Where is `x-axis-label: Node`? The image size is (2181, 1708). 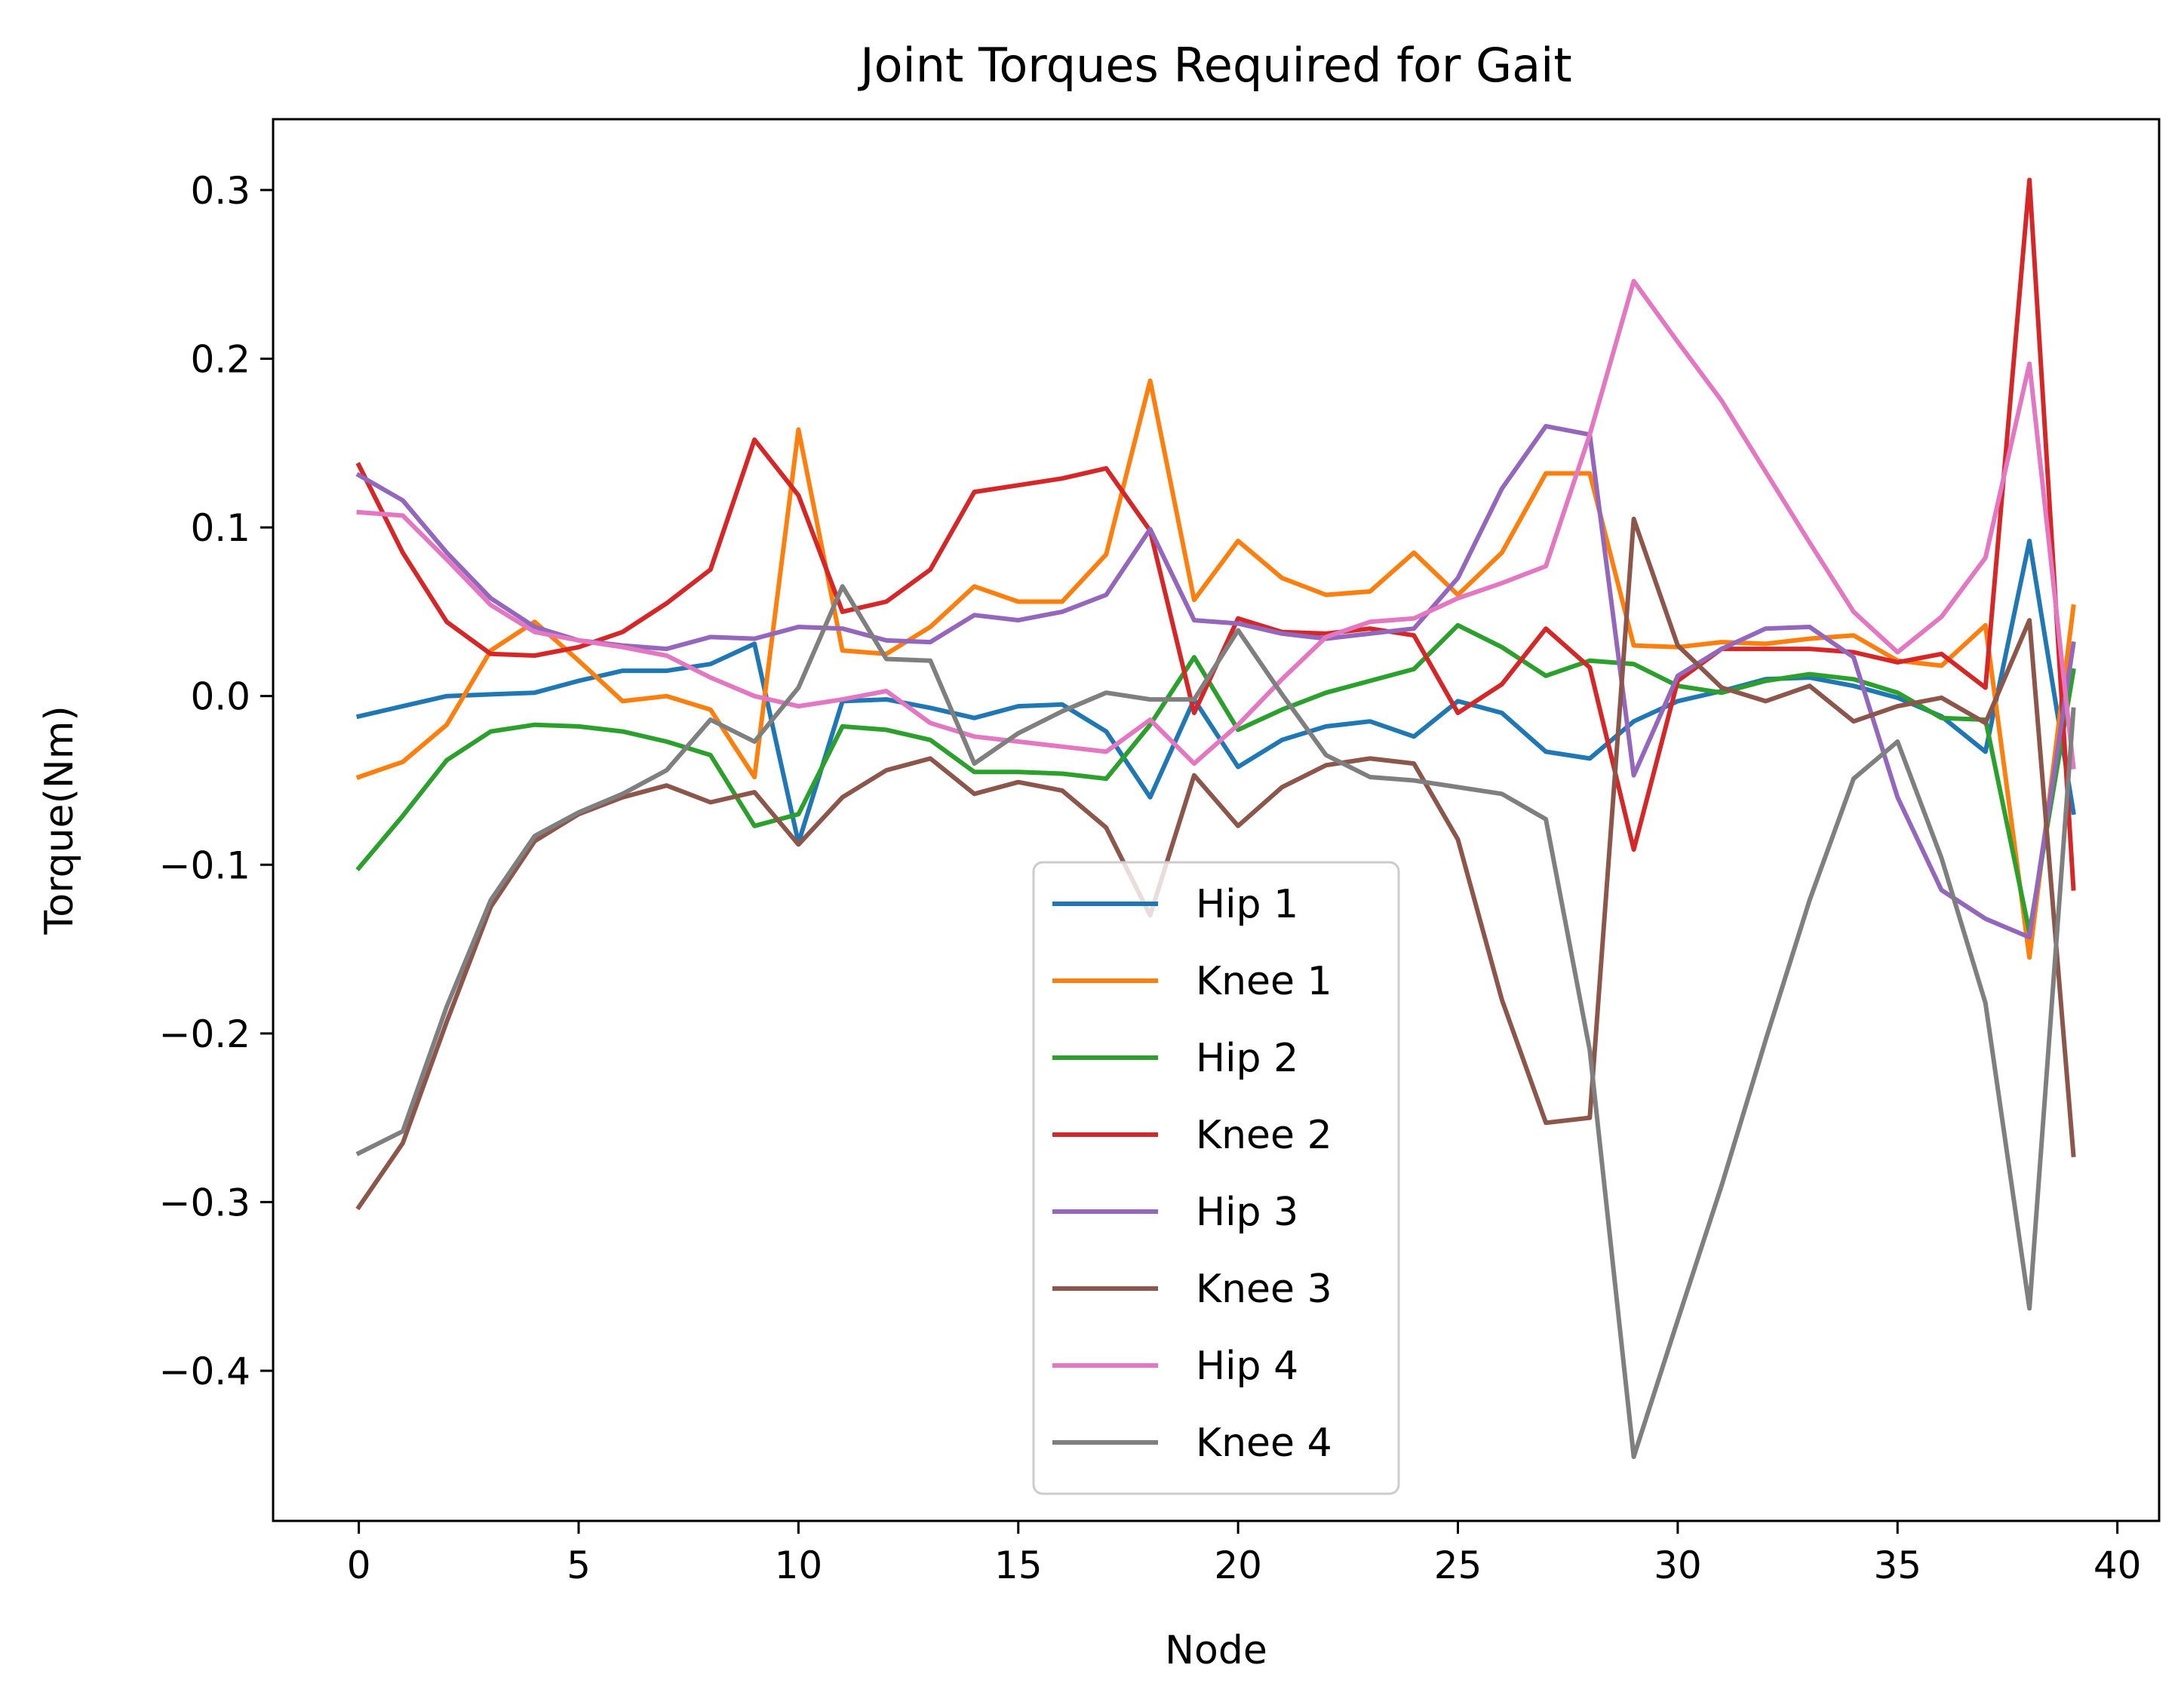
x-axis-label: Node is located at coordinates (1216, 1650).